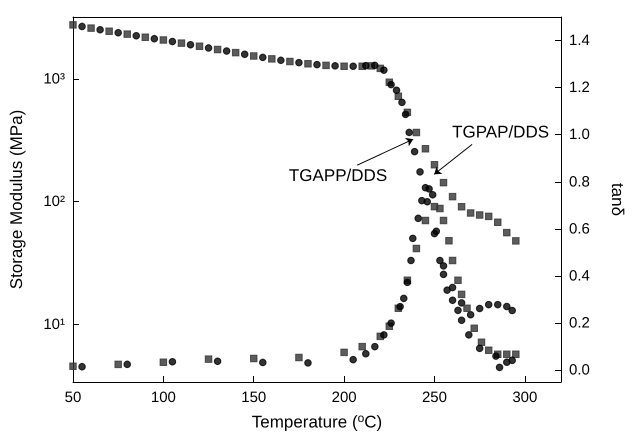  I want to click on x-tick-label: 250, so click(434, 397).